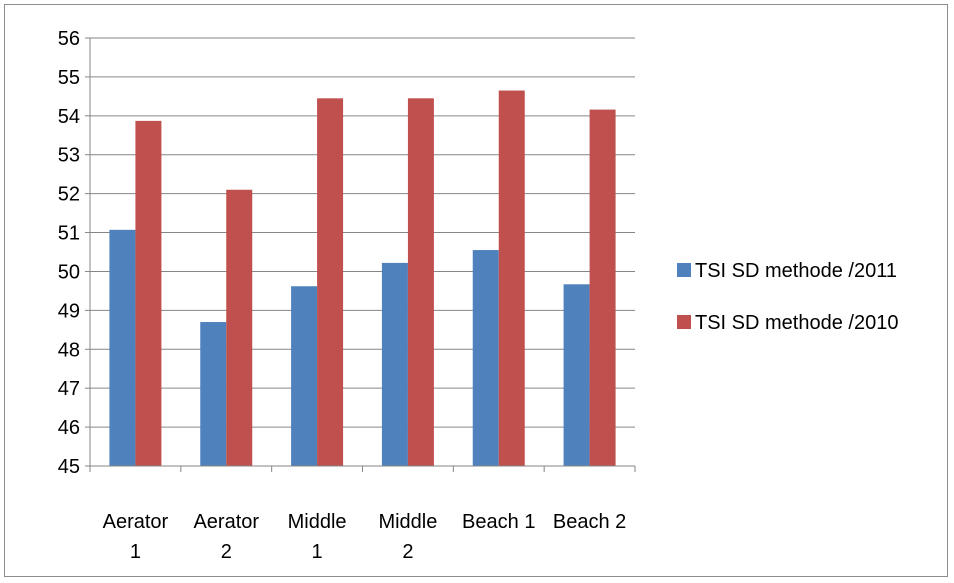  I want to click on legend: TSI SD methode /2011 TSI SD methode /2010, so click(787, 297).